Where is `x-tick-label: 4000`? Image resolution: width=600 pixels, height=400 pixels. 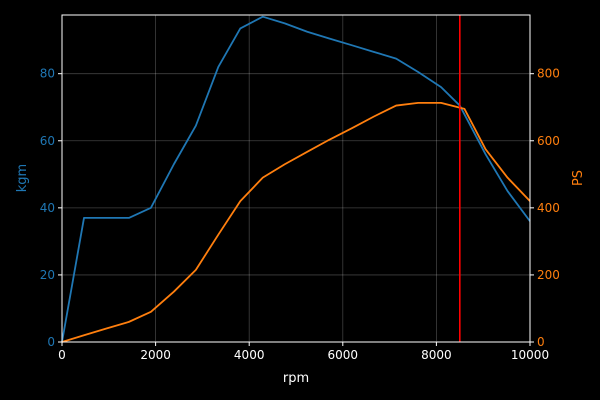 x-tick-label: 4000 is located at coordinates (249, 355).